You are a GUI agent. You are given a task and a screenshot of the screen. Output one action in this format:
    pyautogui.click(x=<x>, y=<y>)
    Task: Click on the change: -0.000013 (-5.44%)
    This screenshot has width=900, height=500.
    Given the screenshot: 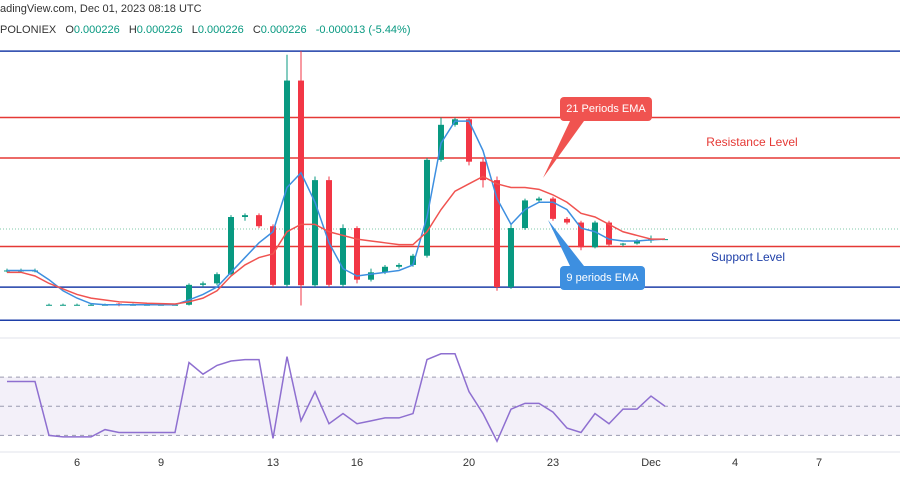 What is the action you would take?
    pyautogui.click(x=363, y=30)
    